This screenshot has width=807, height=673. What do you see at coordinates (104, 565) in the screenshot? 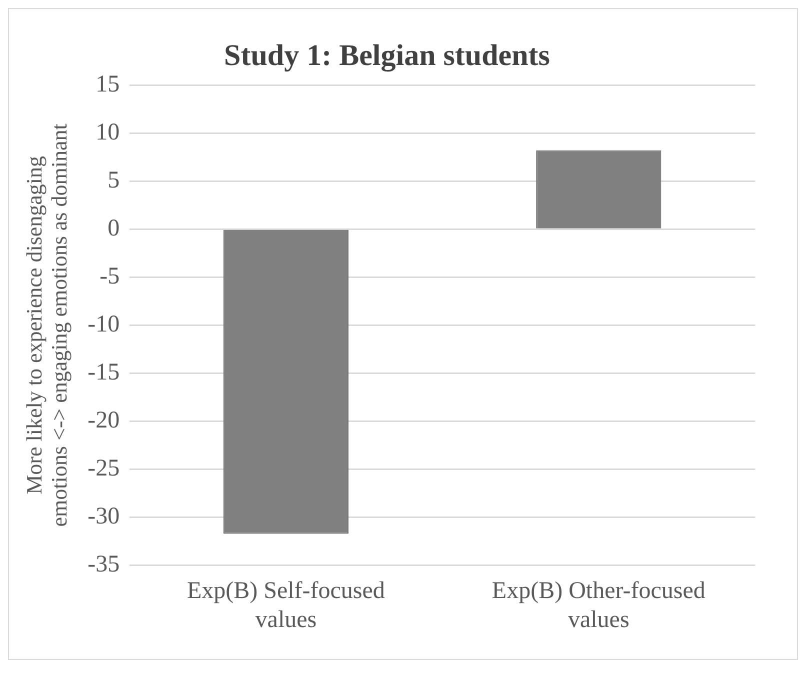
I see `y-tick-label: -35` at bounding box center [104, 565].